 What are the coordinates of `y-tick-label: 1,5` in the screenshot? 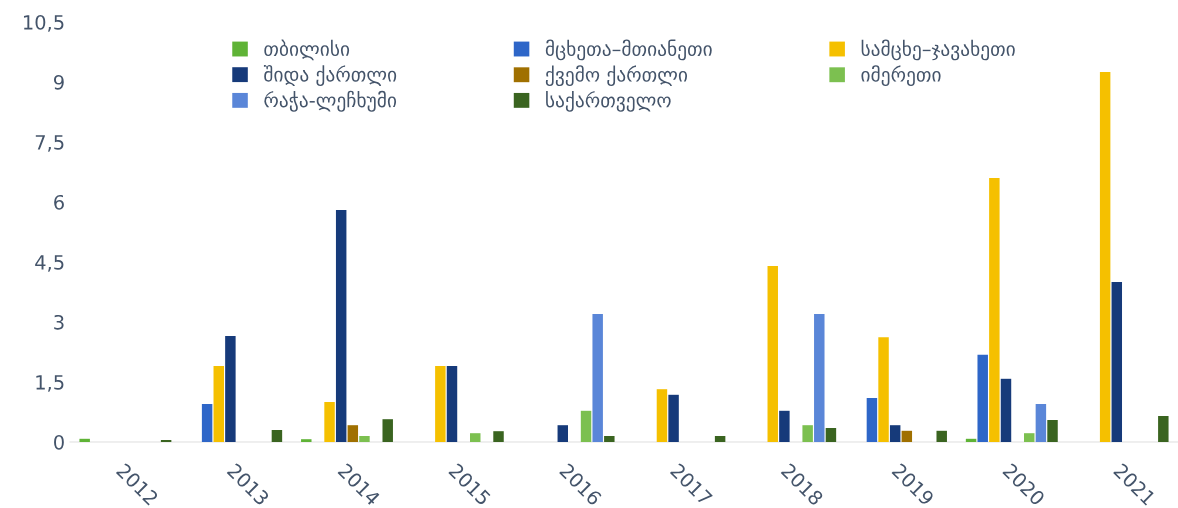 It's located at (50, 383).